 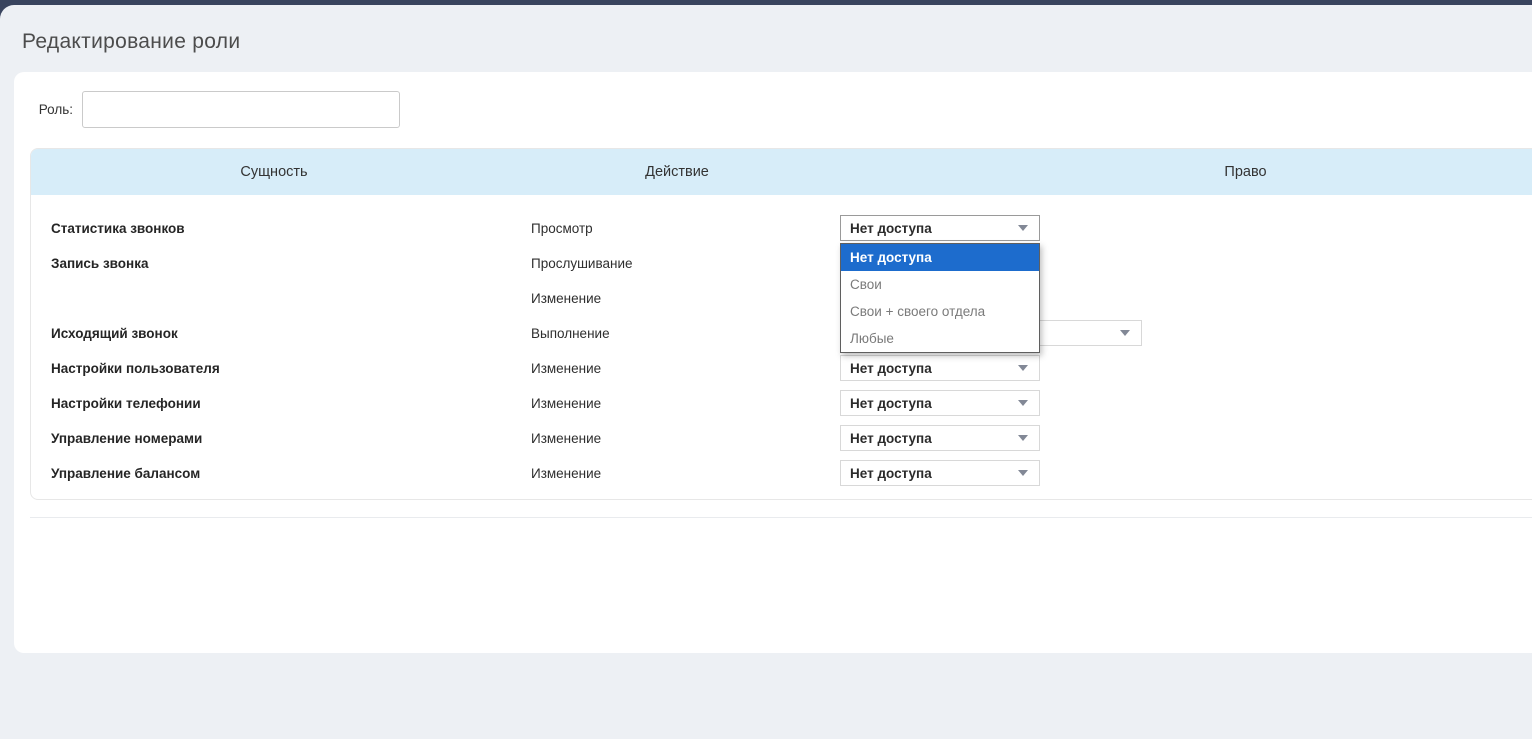 What do you see at coordinates (781, 333) in the screenshot?
I see `table-row: Исходящий звонок Выполнение` at bounding box center [781, 333].